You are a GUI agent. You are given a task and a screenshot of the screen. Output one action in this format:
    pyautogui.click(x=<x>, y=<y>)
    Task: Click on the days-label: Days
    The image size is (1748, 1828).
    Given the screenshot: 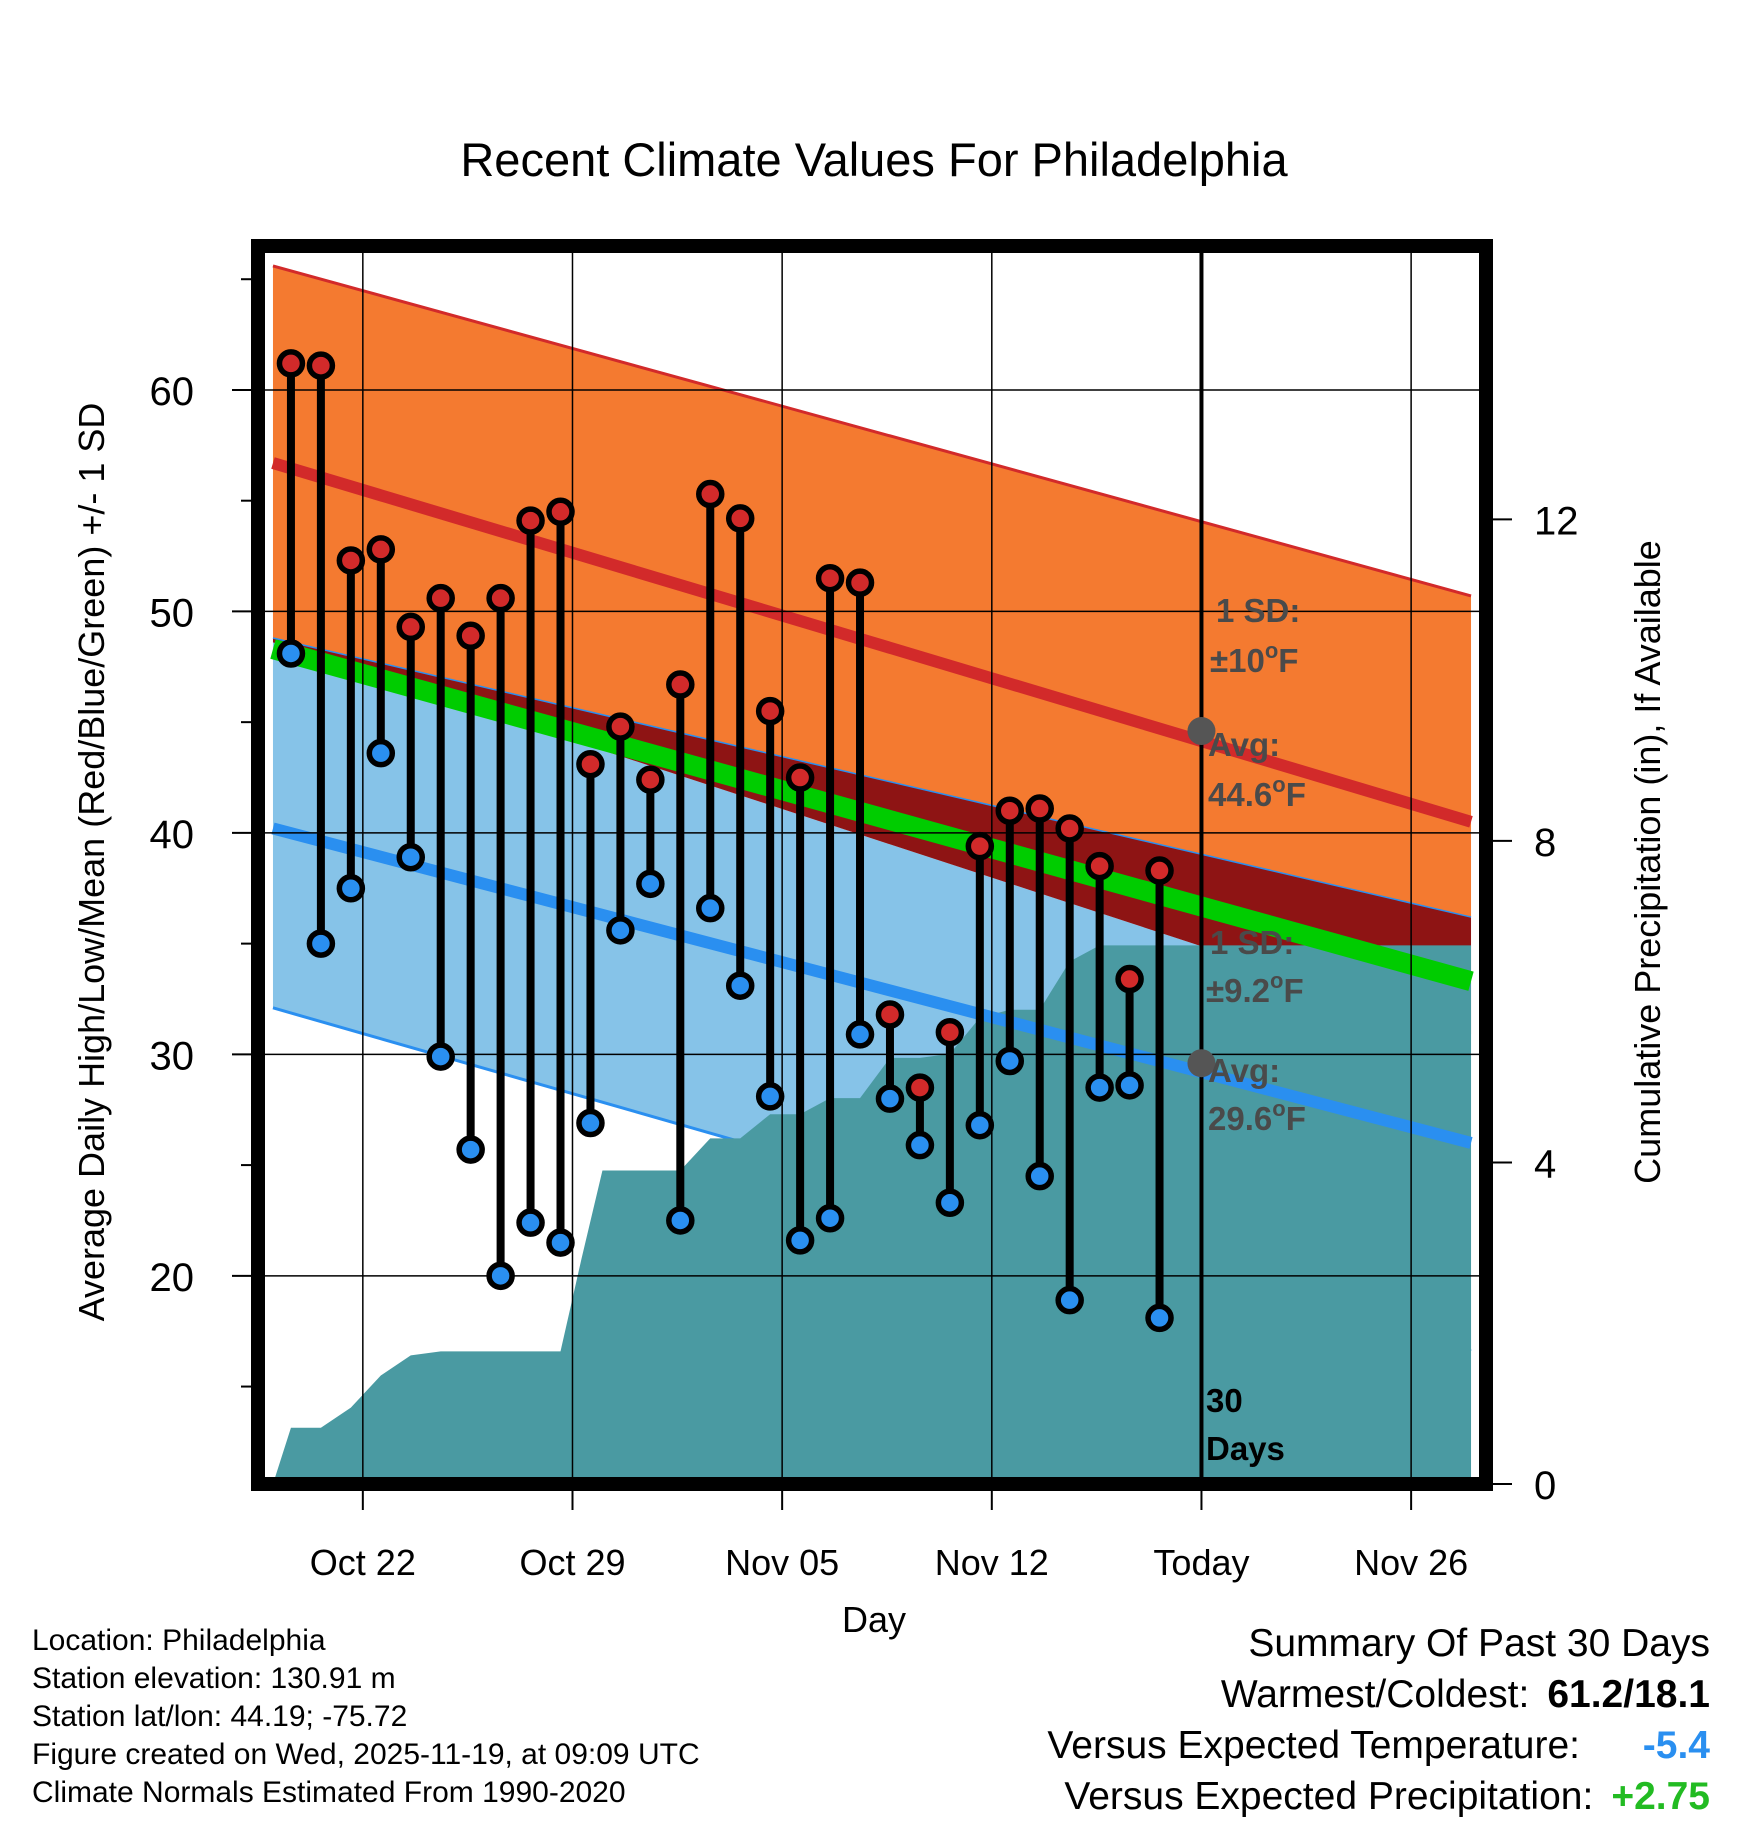 What is the action you would take?
    pyautogui.click(x=1245, y=1448)
    